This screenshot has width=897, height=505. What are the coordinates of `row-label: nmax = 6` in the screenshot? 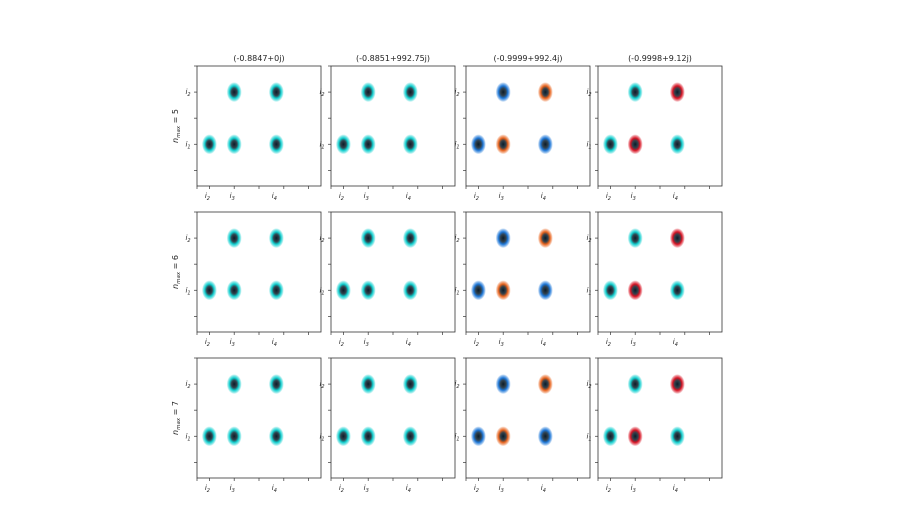 It's located at (176, 272).